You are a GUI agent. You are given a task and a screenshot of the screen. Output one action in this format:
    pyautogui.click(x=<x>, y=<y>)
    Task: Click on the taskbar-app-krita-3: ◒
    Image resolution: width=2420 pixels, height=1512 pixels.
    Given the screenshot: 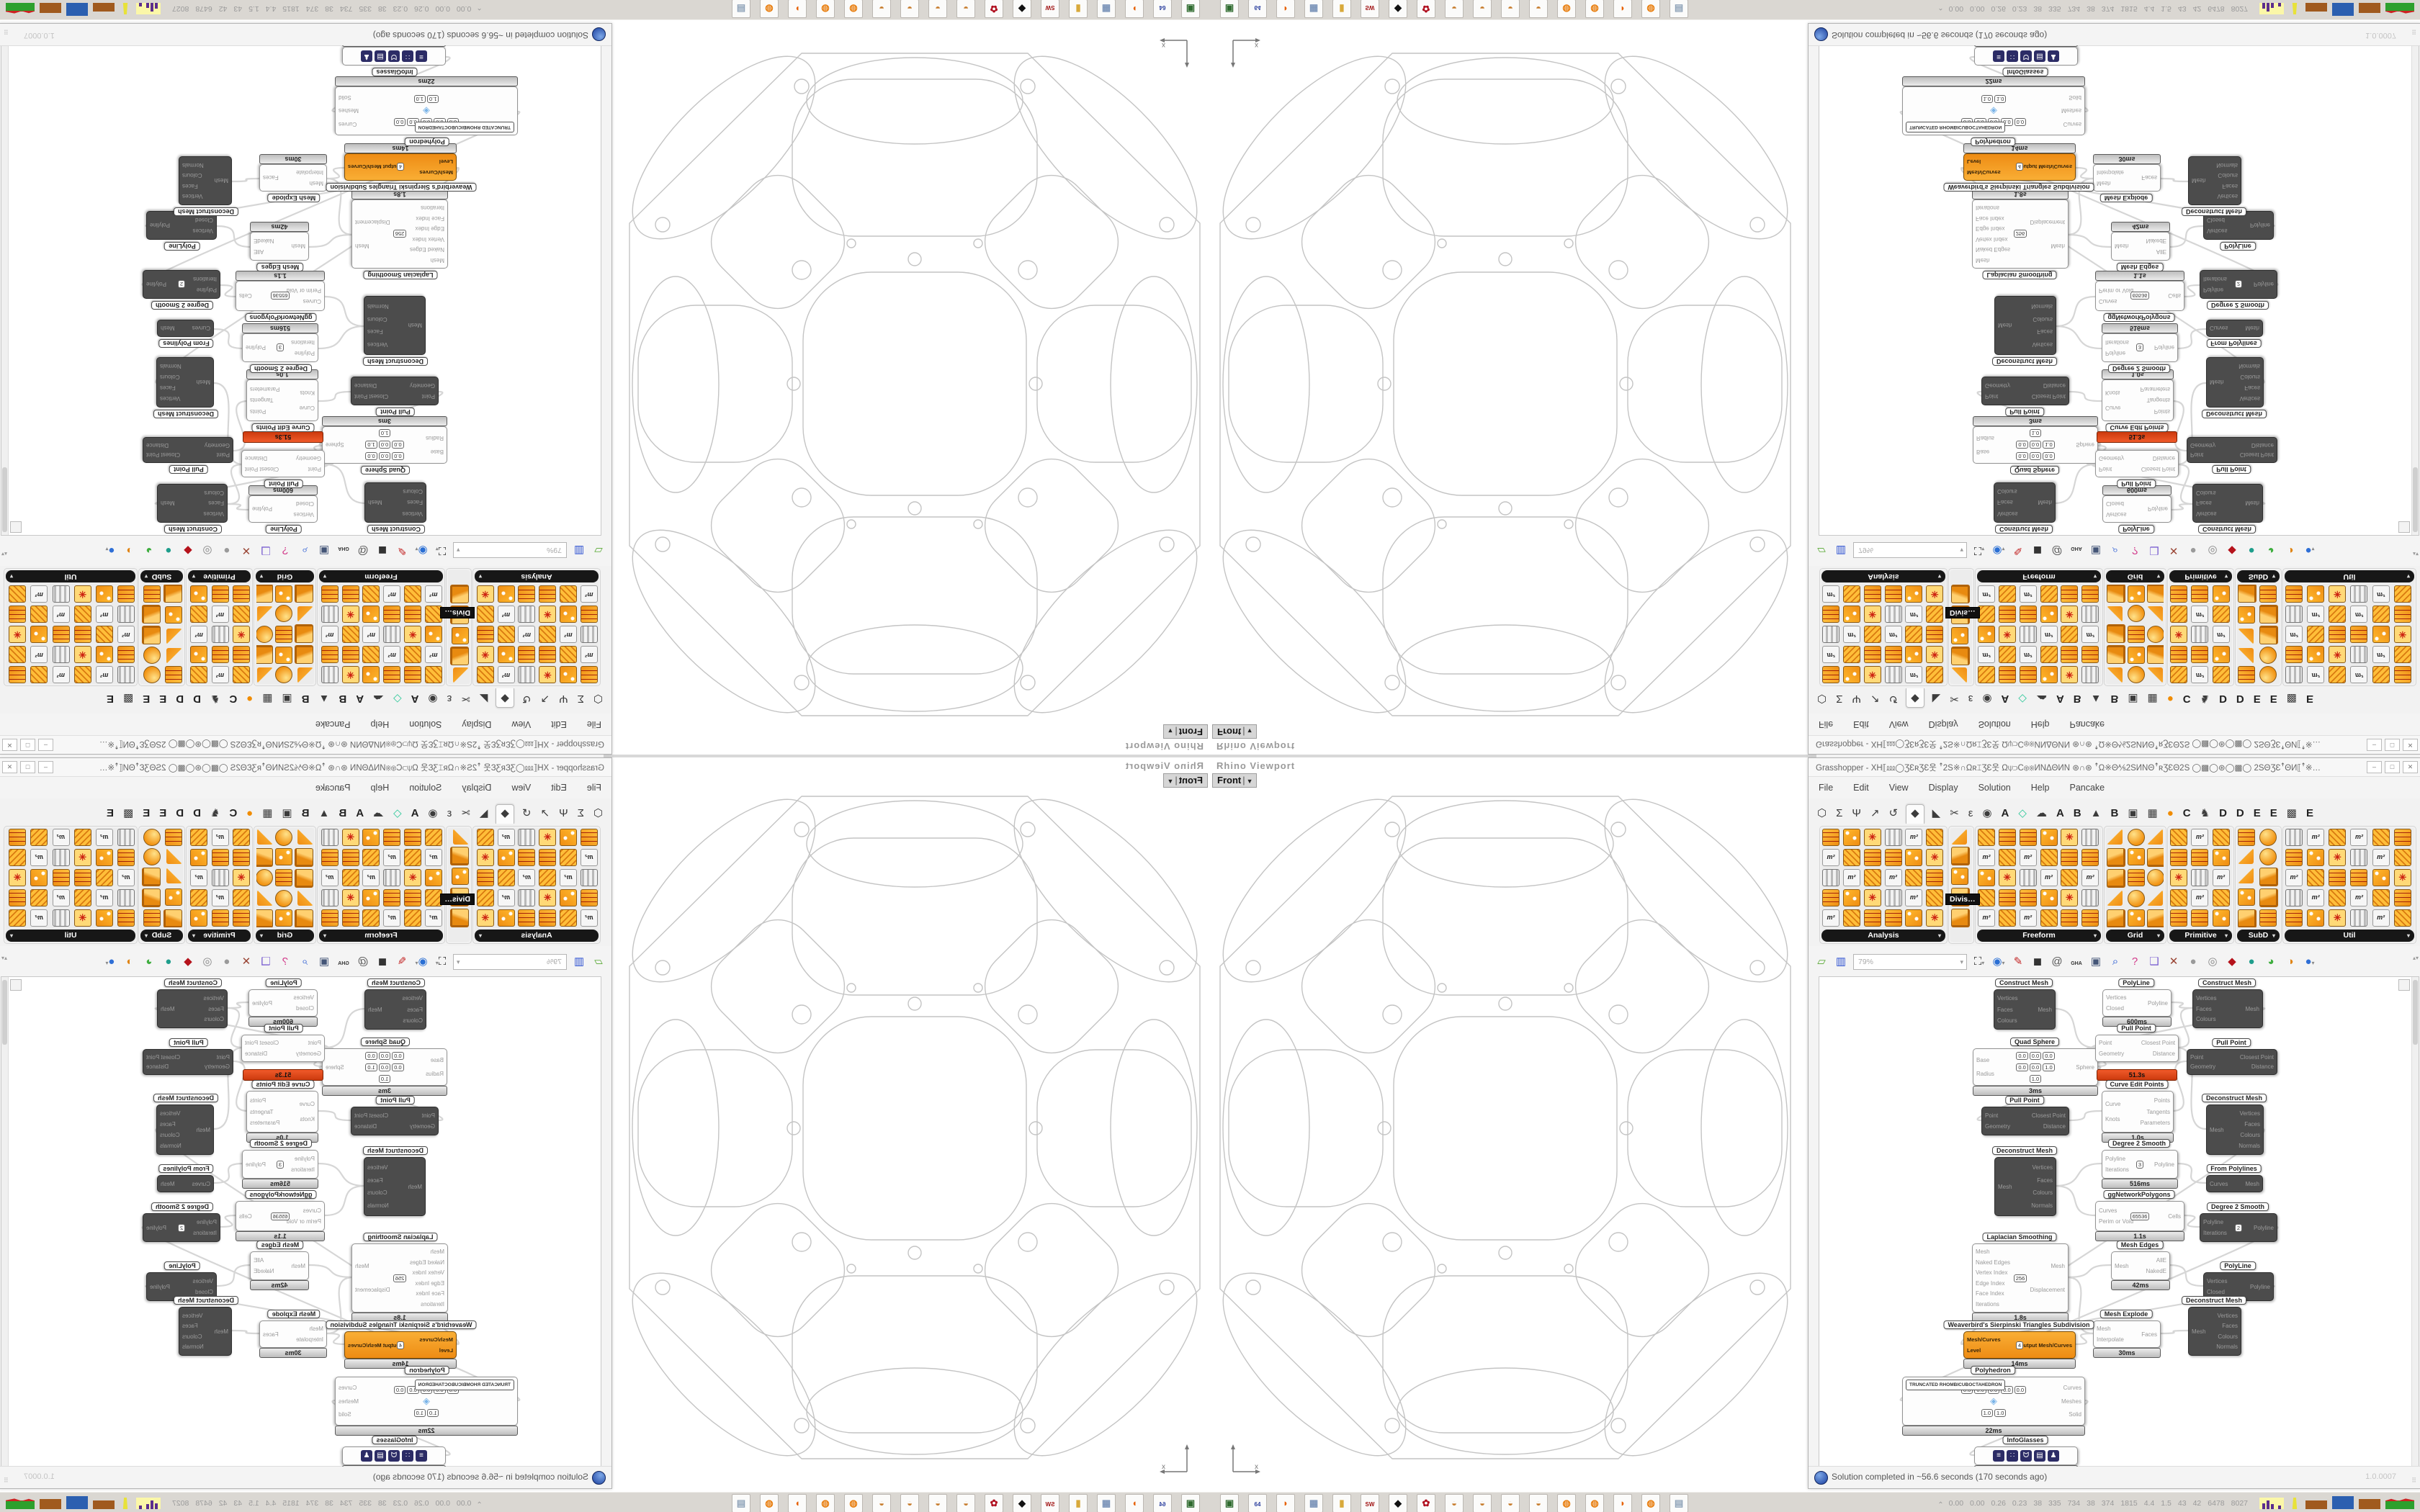 What is the action you would take?
    pyautogui.click(x=909, y=1503)
    